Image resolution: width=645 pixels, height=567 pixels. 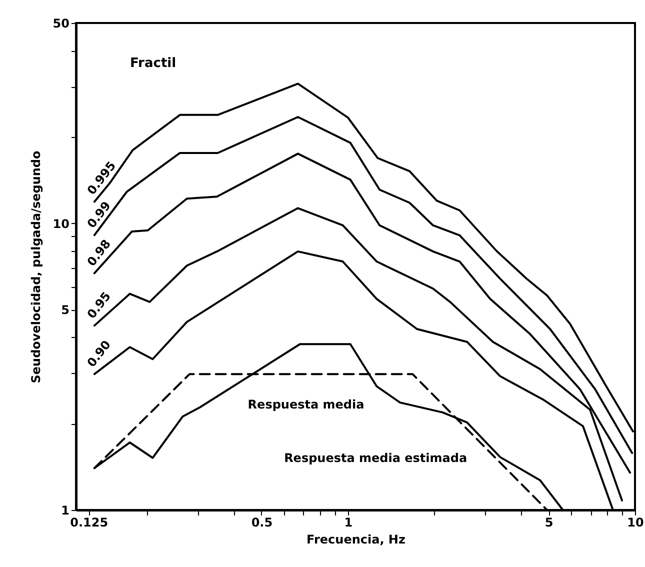 What do you see at coordinates (262, 523) in the screenshot?
I see `x-tick-label: 0.5` at bounding box center [262, 523].